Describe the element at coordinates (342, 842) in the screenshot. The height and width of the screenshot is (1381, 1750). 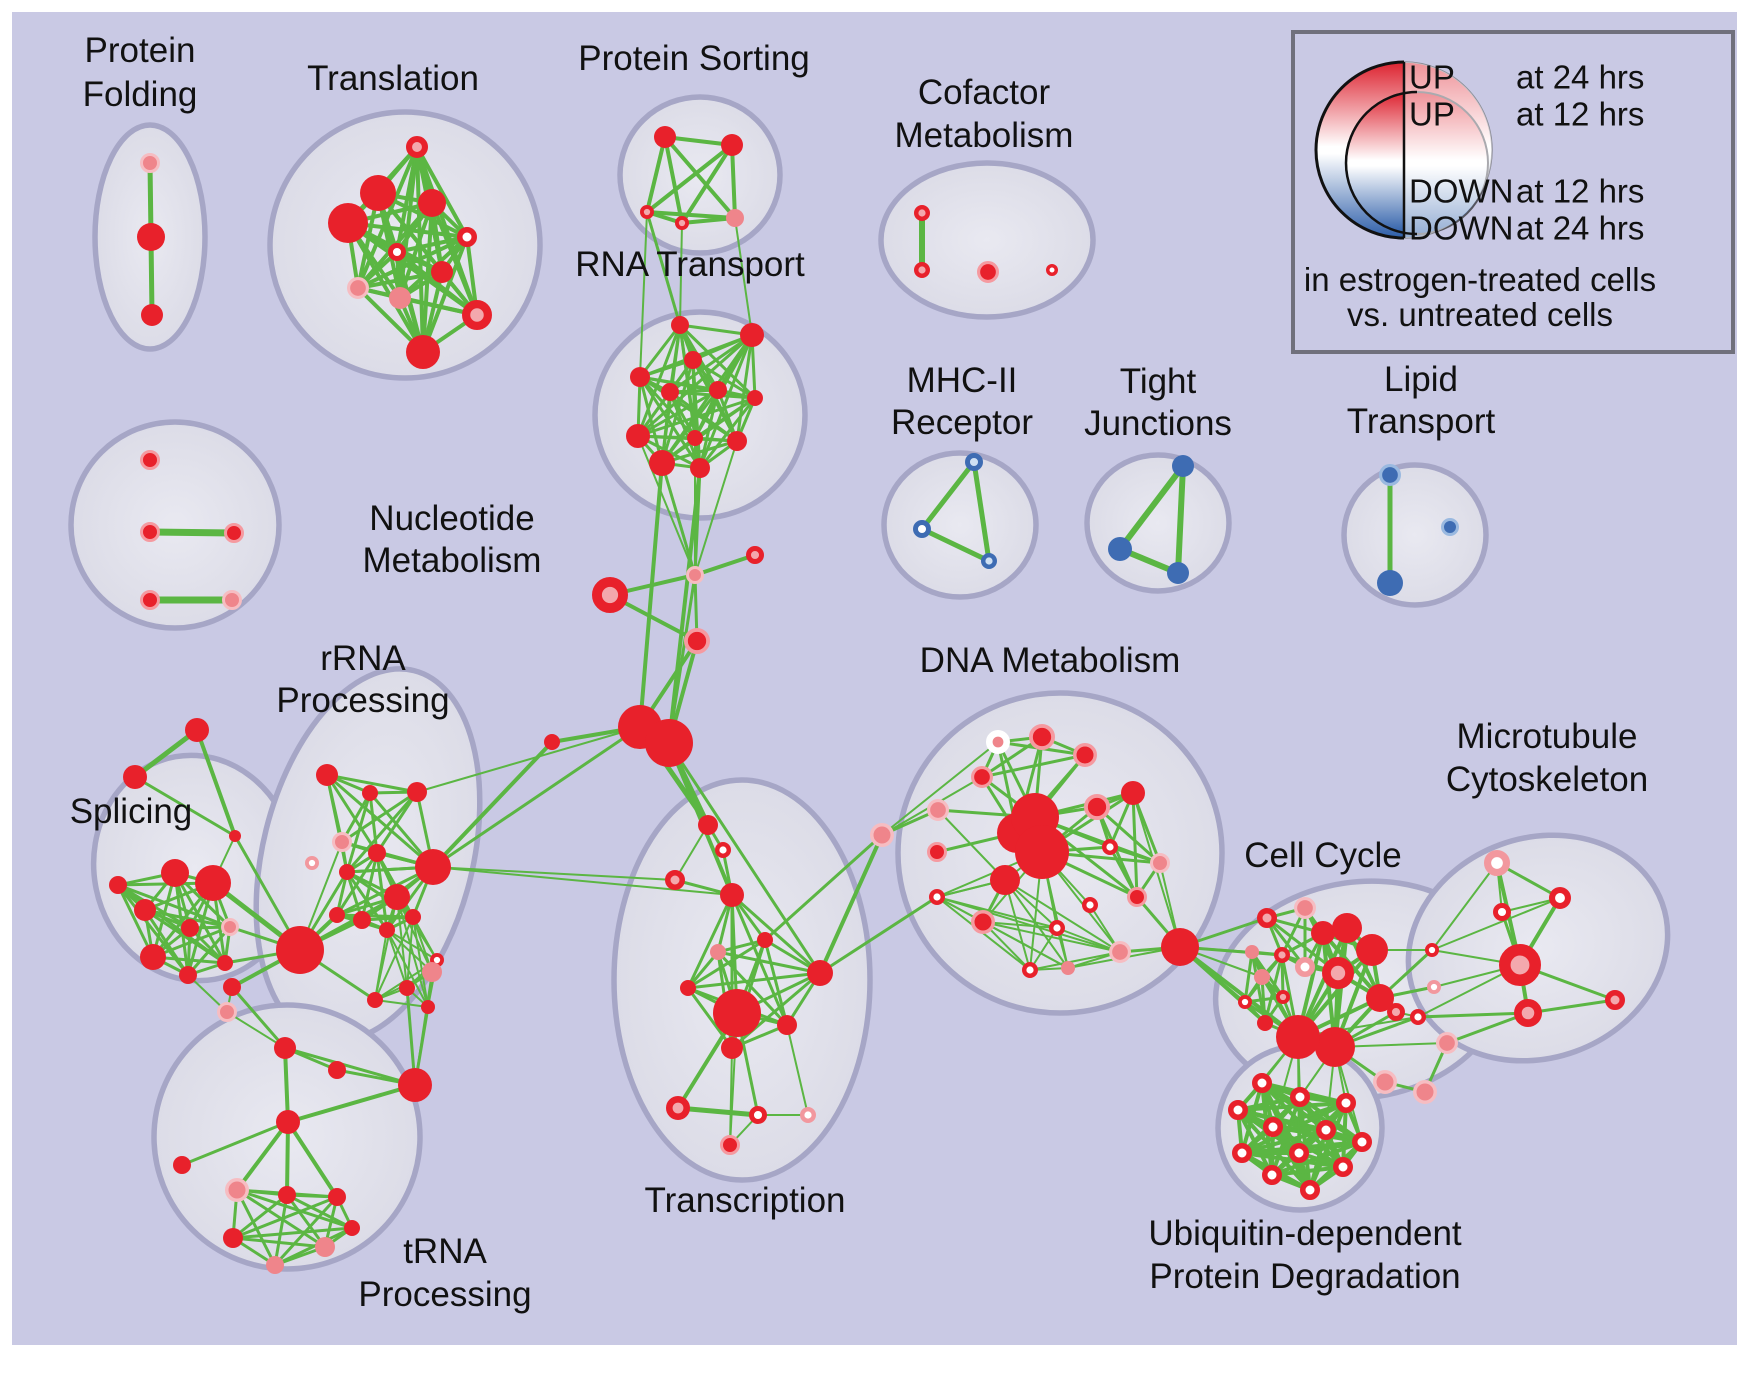
I see `gene-node-r4` at that location.